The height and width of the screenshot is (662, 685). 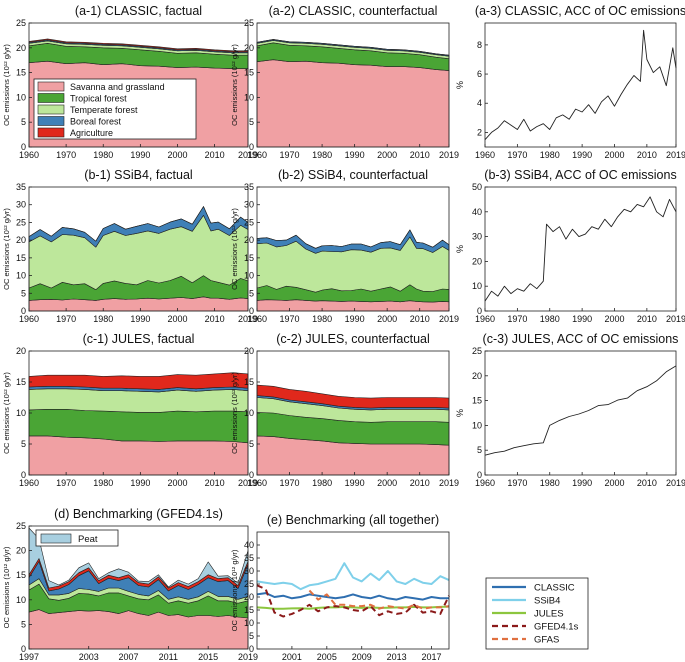 What do you see at coordinates (547, 601) in the screenshot?
I see `legend-label: SSiB4` at bounding box center [547, 601].